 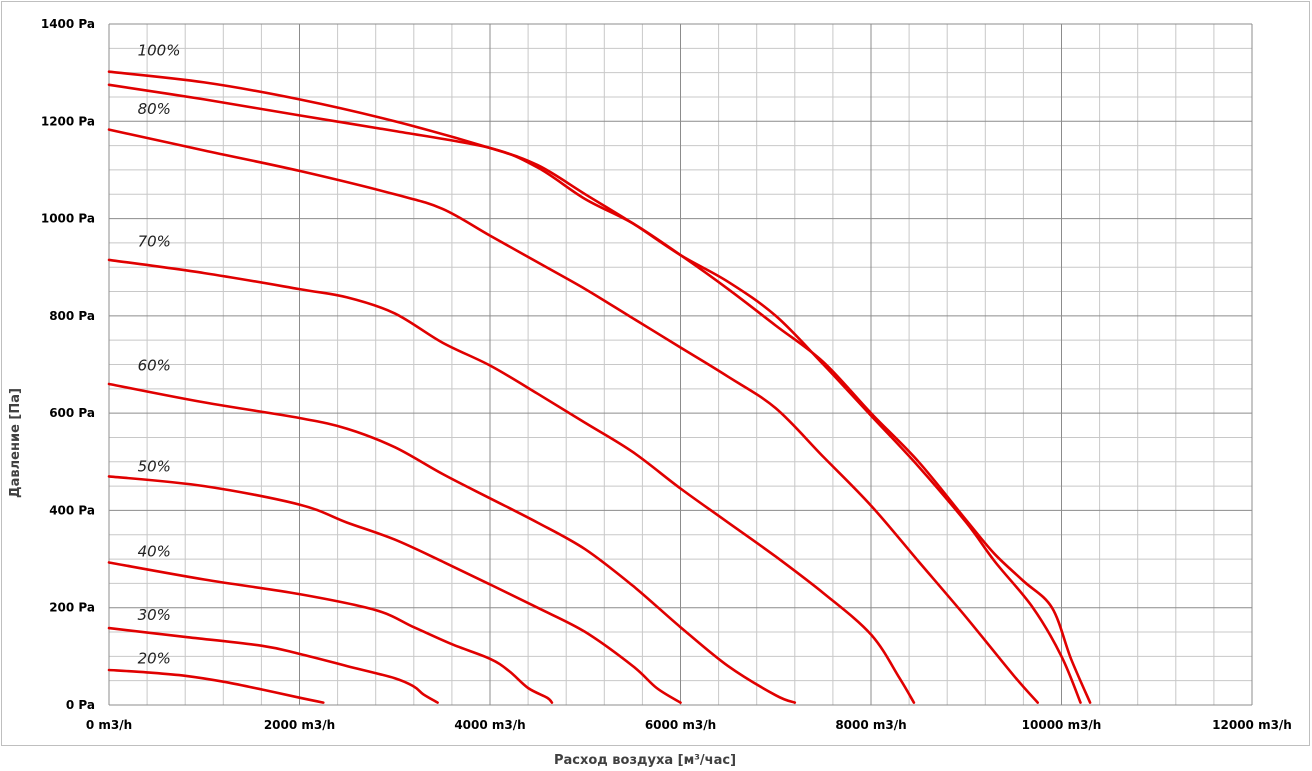 What do you see at coordinates (15, 443) in the screenshot?
I see `y-axis-title: Давление [Па]` at bounding box center [15, 443].